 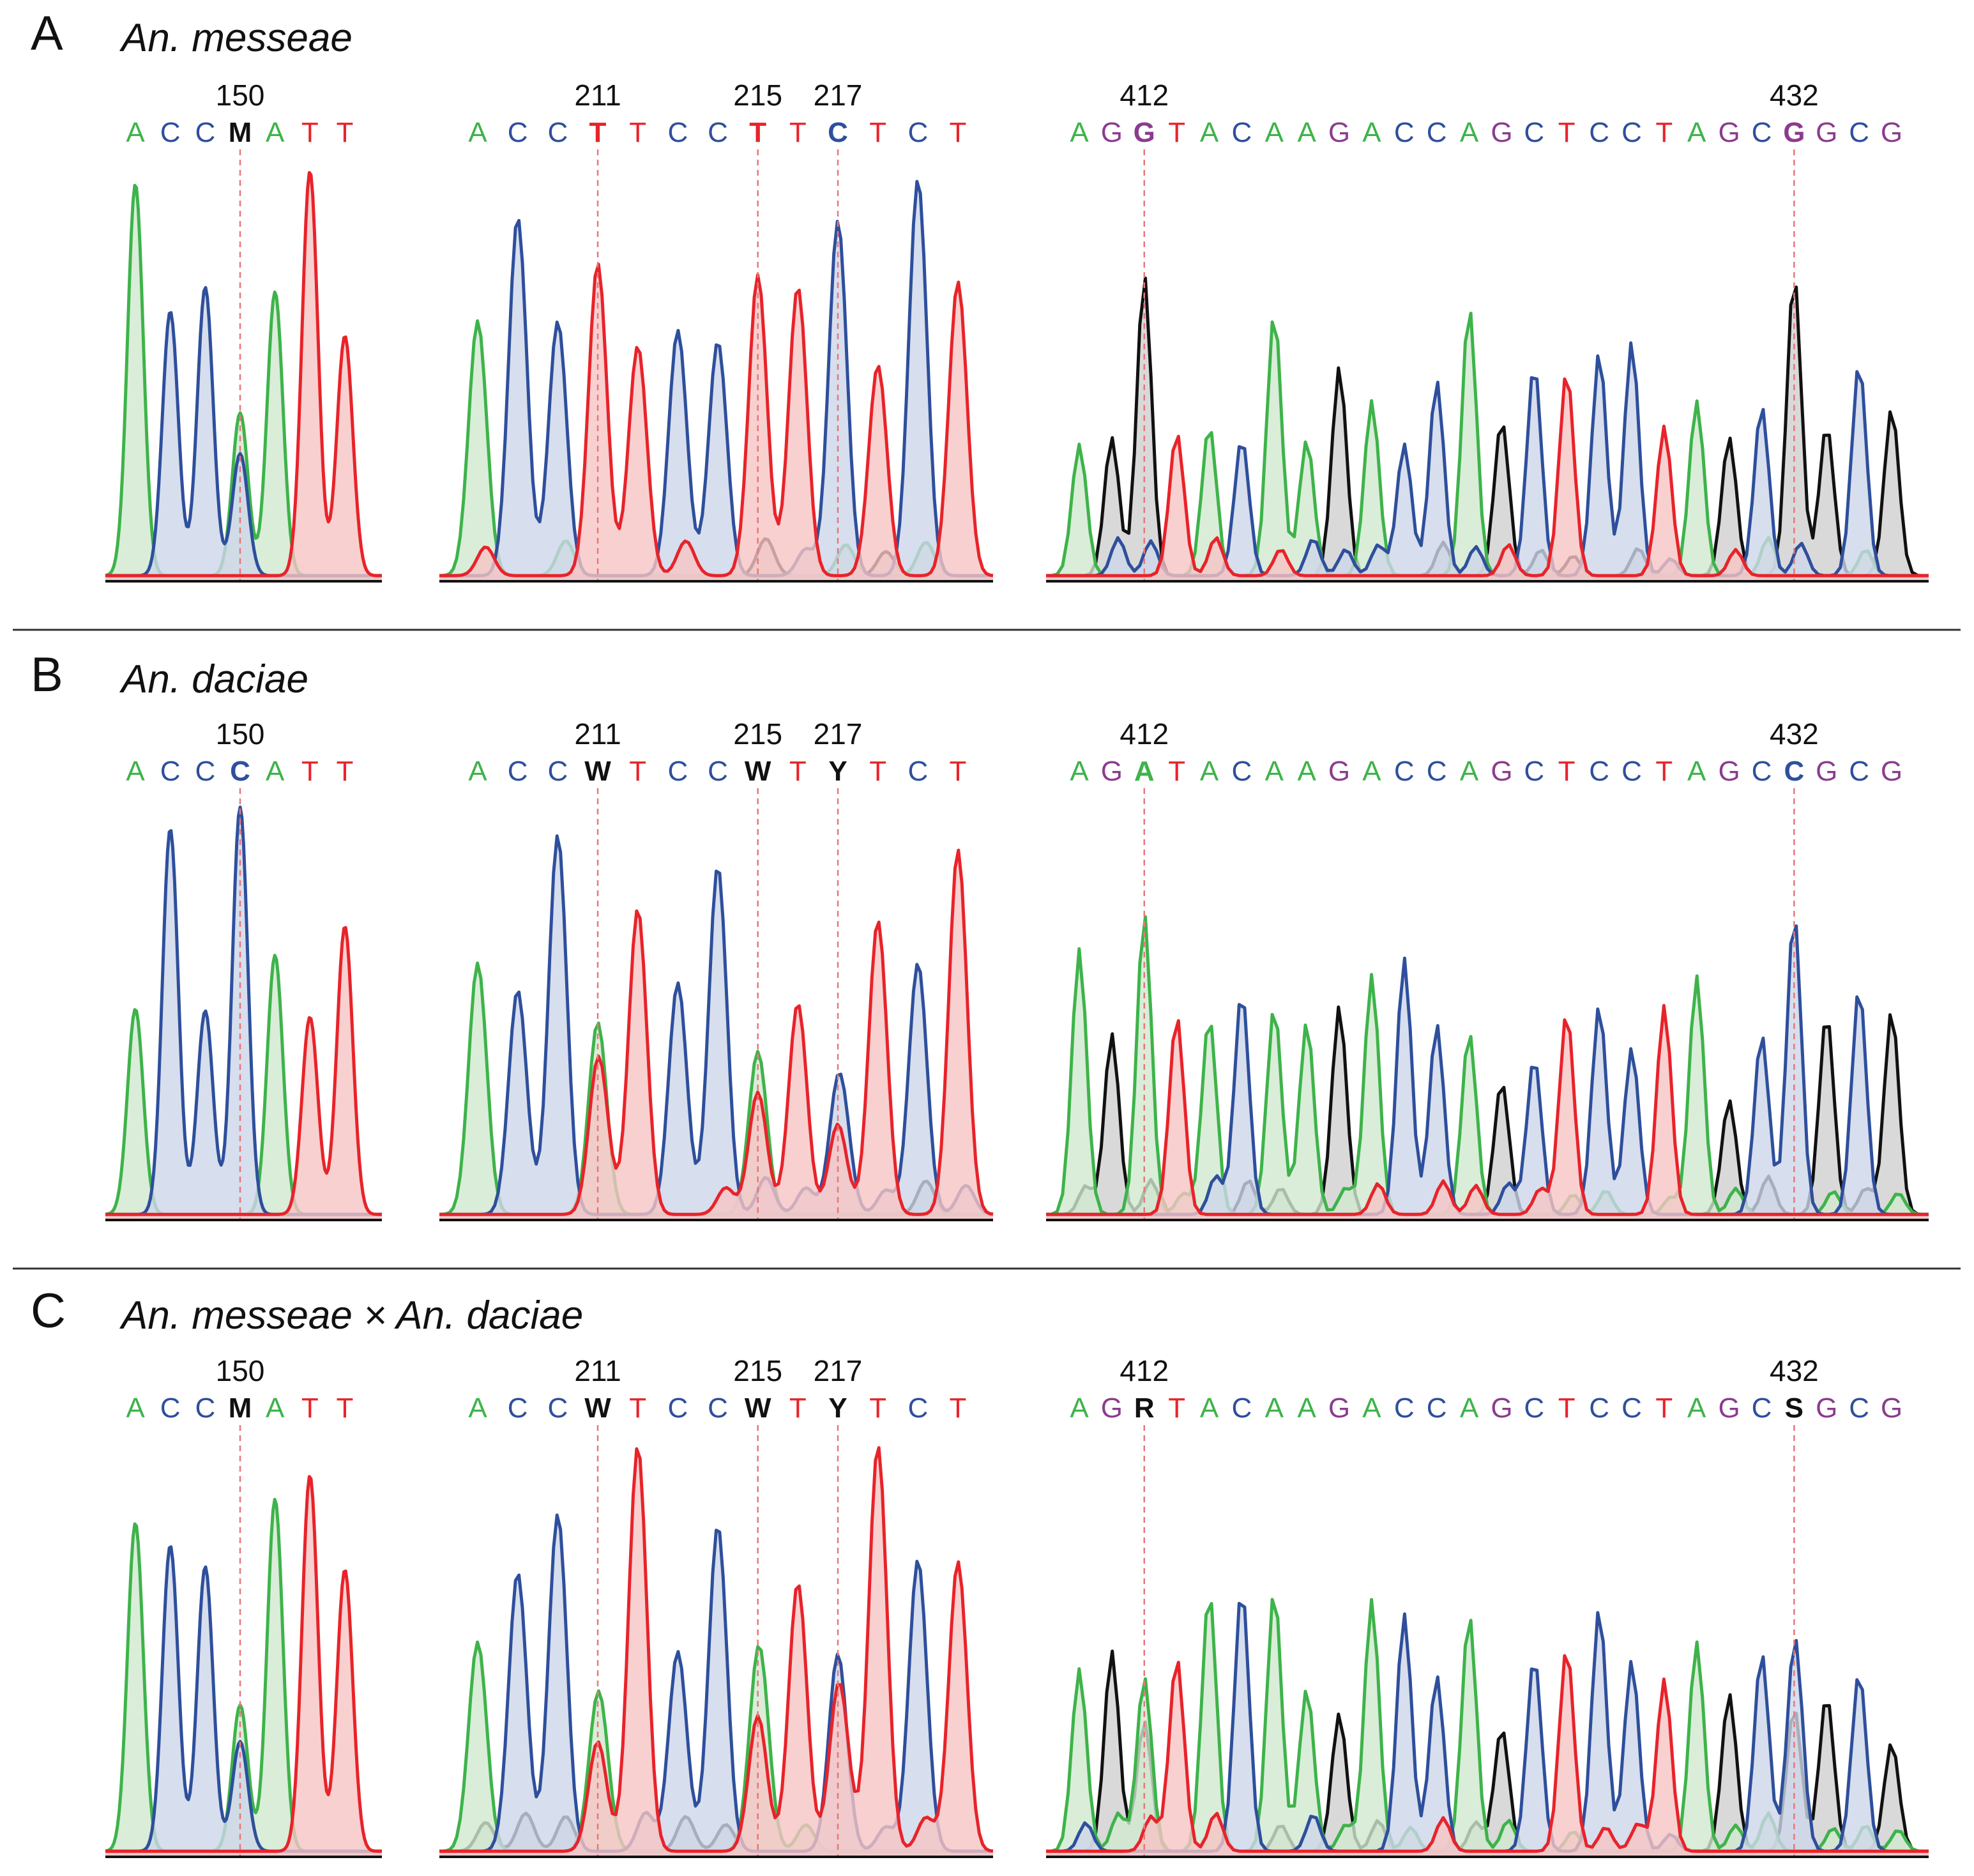 What do you see at coordinates (47, 33) in the screenshot?
I see `panel-letter-a: A` at bounding box center [47, 33].